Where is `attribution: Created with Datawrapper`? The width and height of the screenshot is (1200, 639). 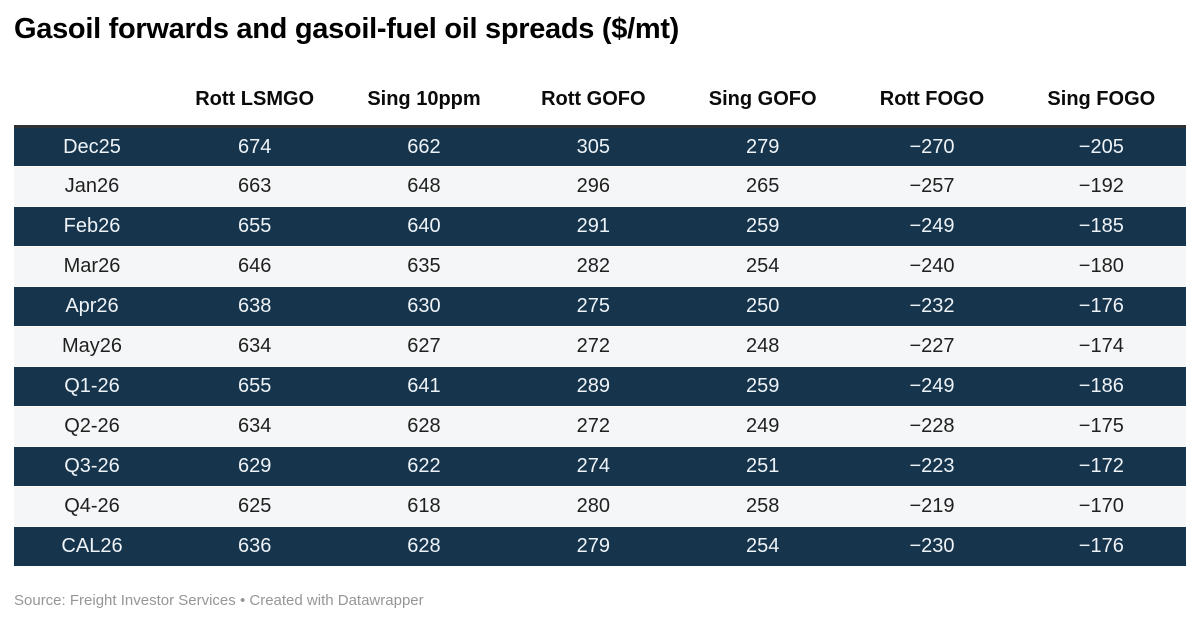
attribution: Created with Datawrapper is located at coordinates (336, 600).